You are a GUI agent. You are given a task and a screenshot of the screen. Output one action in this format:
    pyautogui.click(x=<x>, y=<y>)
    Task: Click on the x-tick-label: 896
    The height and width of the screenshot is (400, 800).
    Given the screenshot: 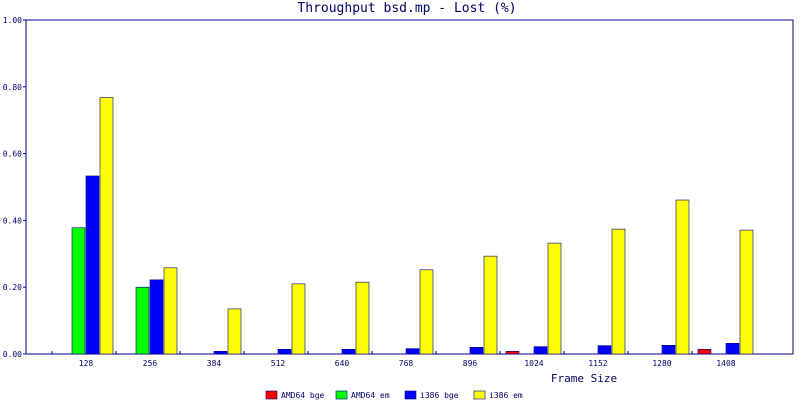 What is the action you would take?
    pyautogui.click(x=470, y=363)
    